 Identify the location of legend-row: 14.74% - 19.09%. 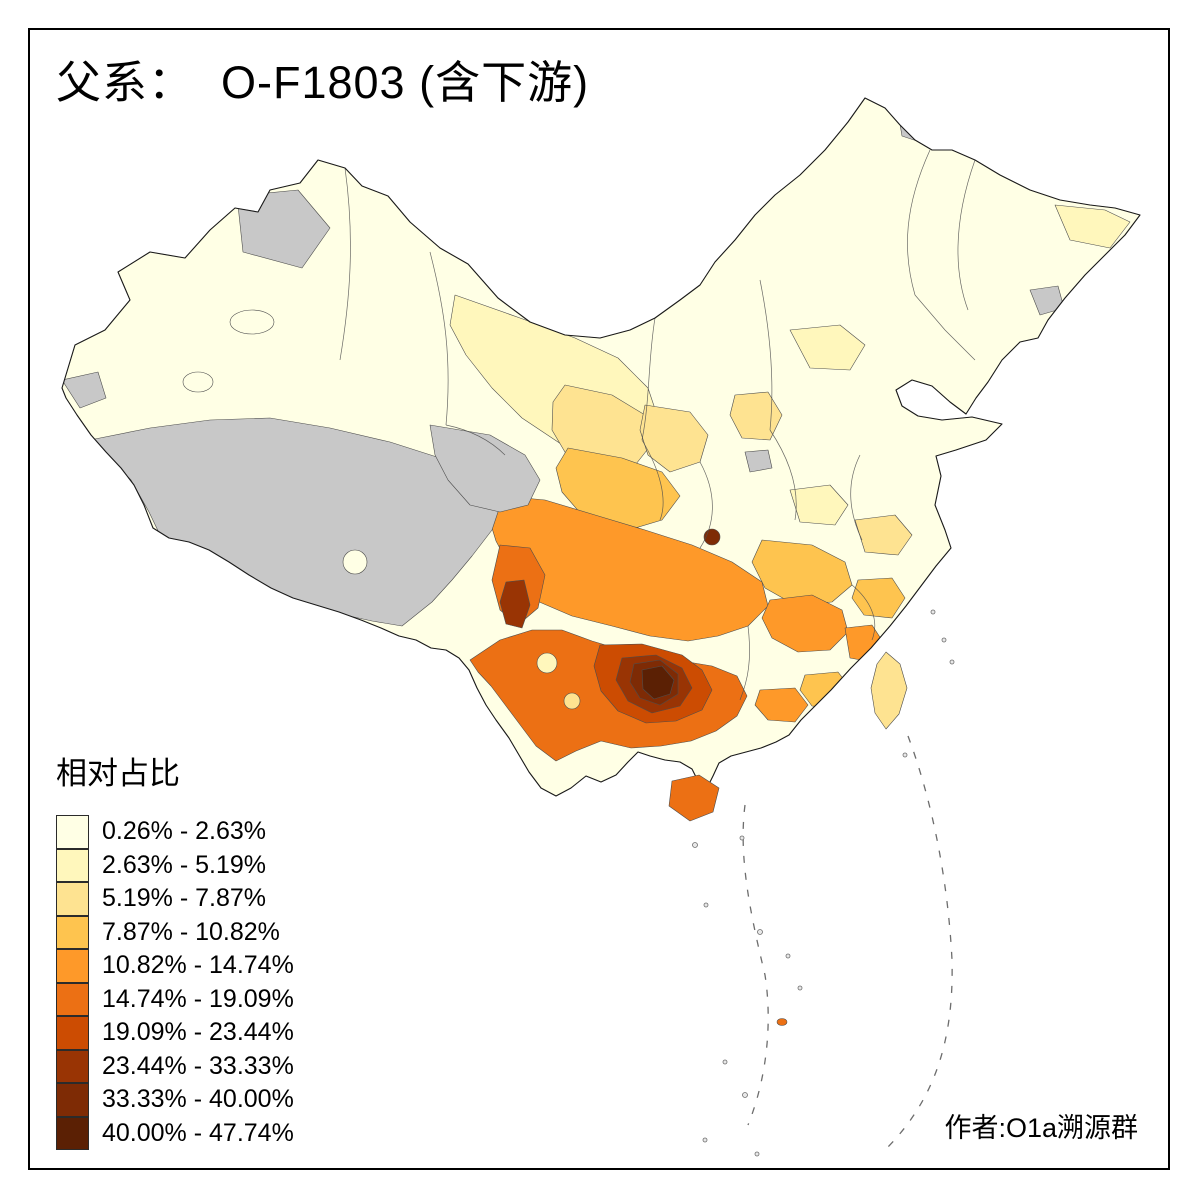
(175, 999).